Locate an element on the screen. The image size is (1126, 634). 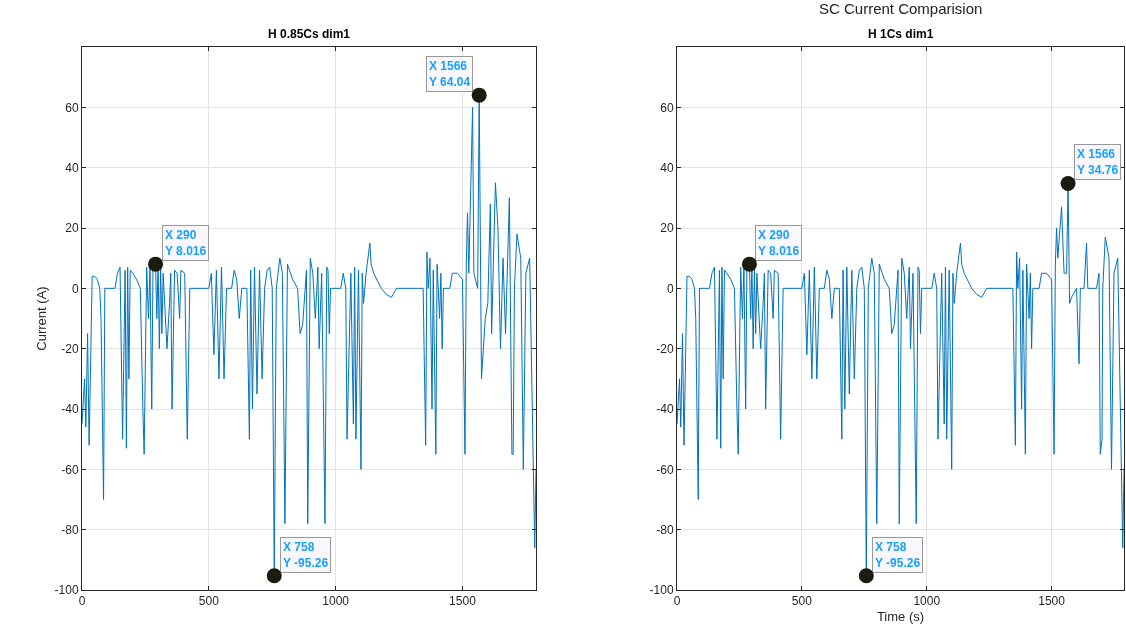
chart-title: H 0.85Cs dim1 is located at coordinates (309, 34).